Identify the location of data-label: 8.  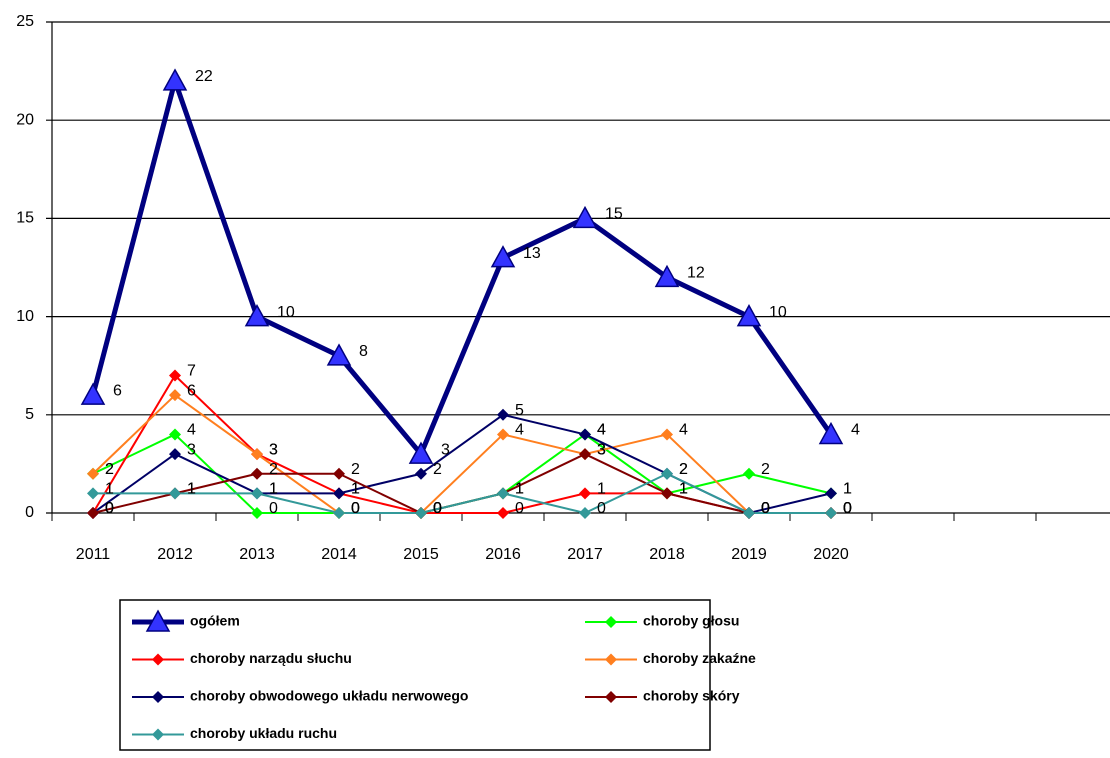
(363, 351).